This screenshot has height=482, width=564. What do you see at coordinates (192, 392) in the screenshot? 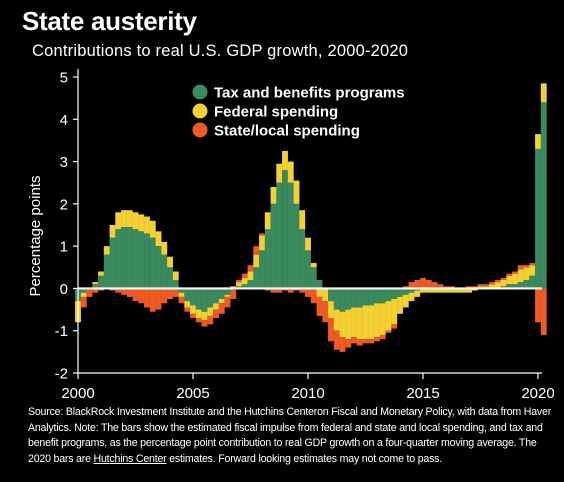
I see `x-tick-label-2005: 2005` at bounding box center [192, 392].